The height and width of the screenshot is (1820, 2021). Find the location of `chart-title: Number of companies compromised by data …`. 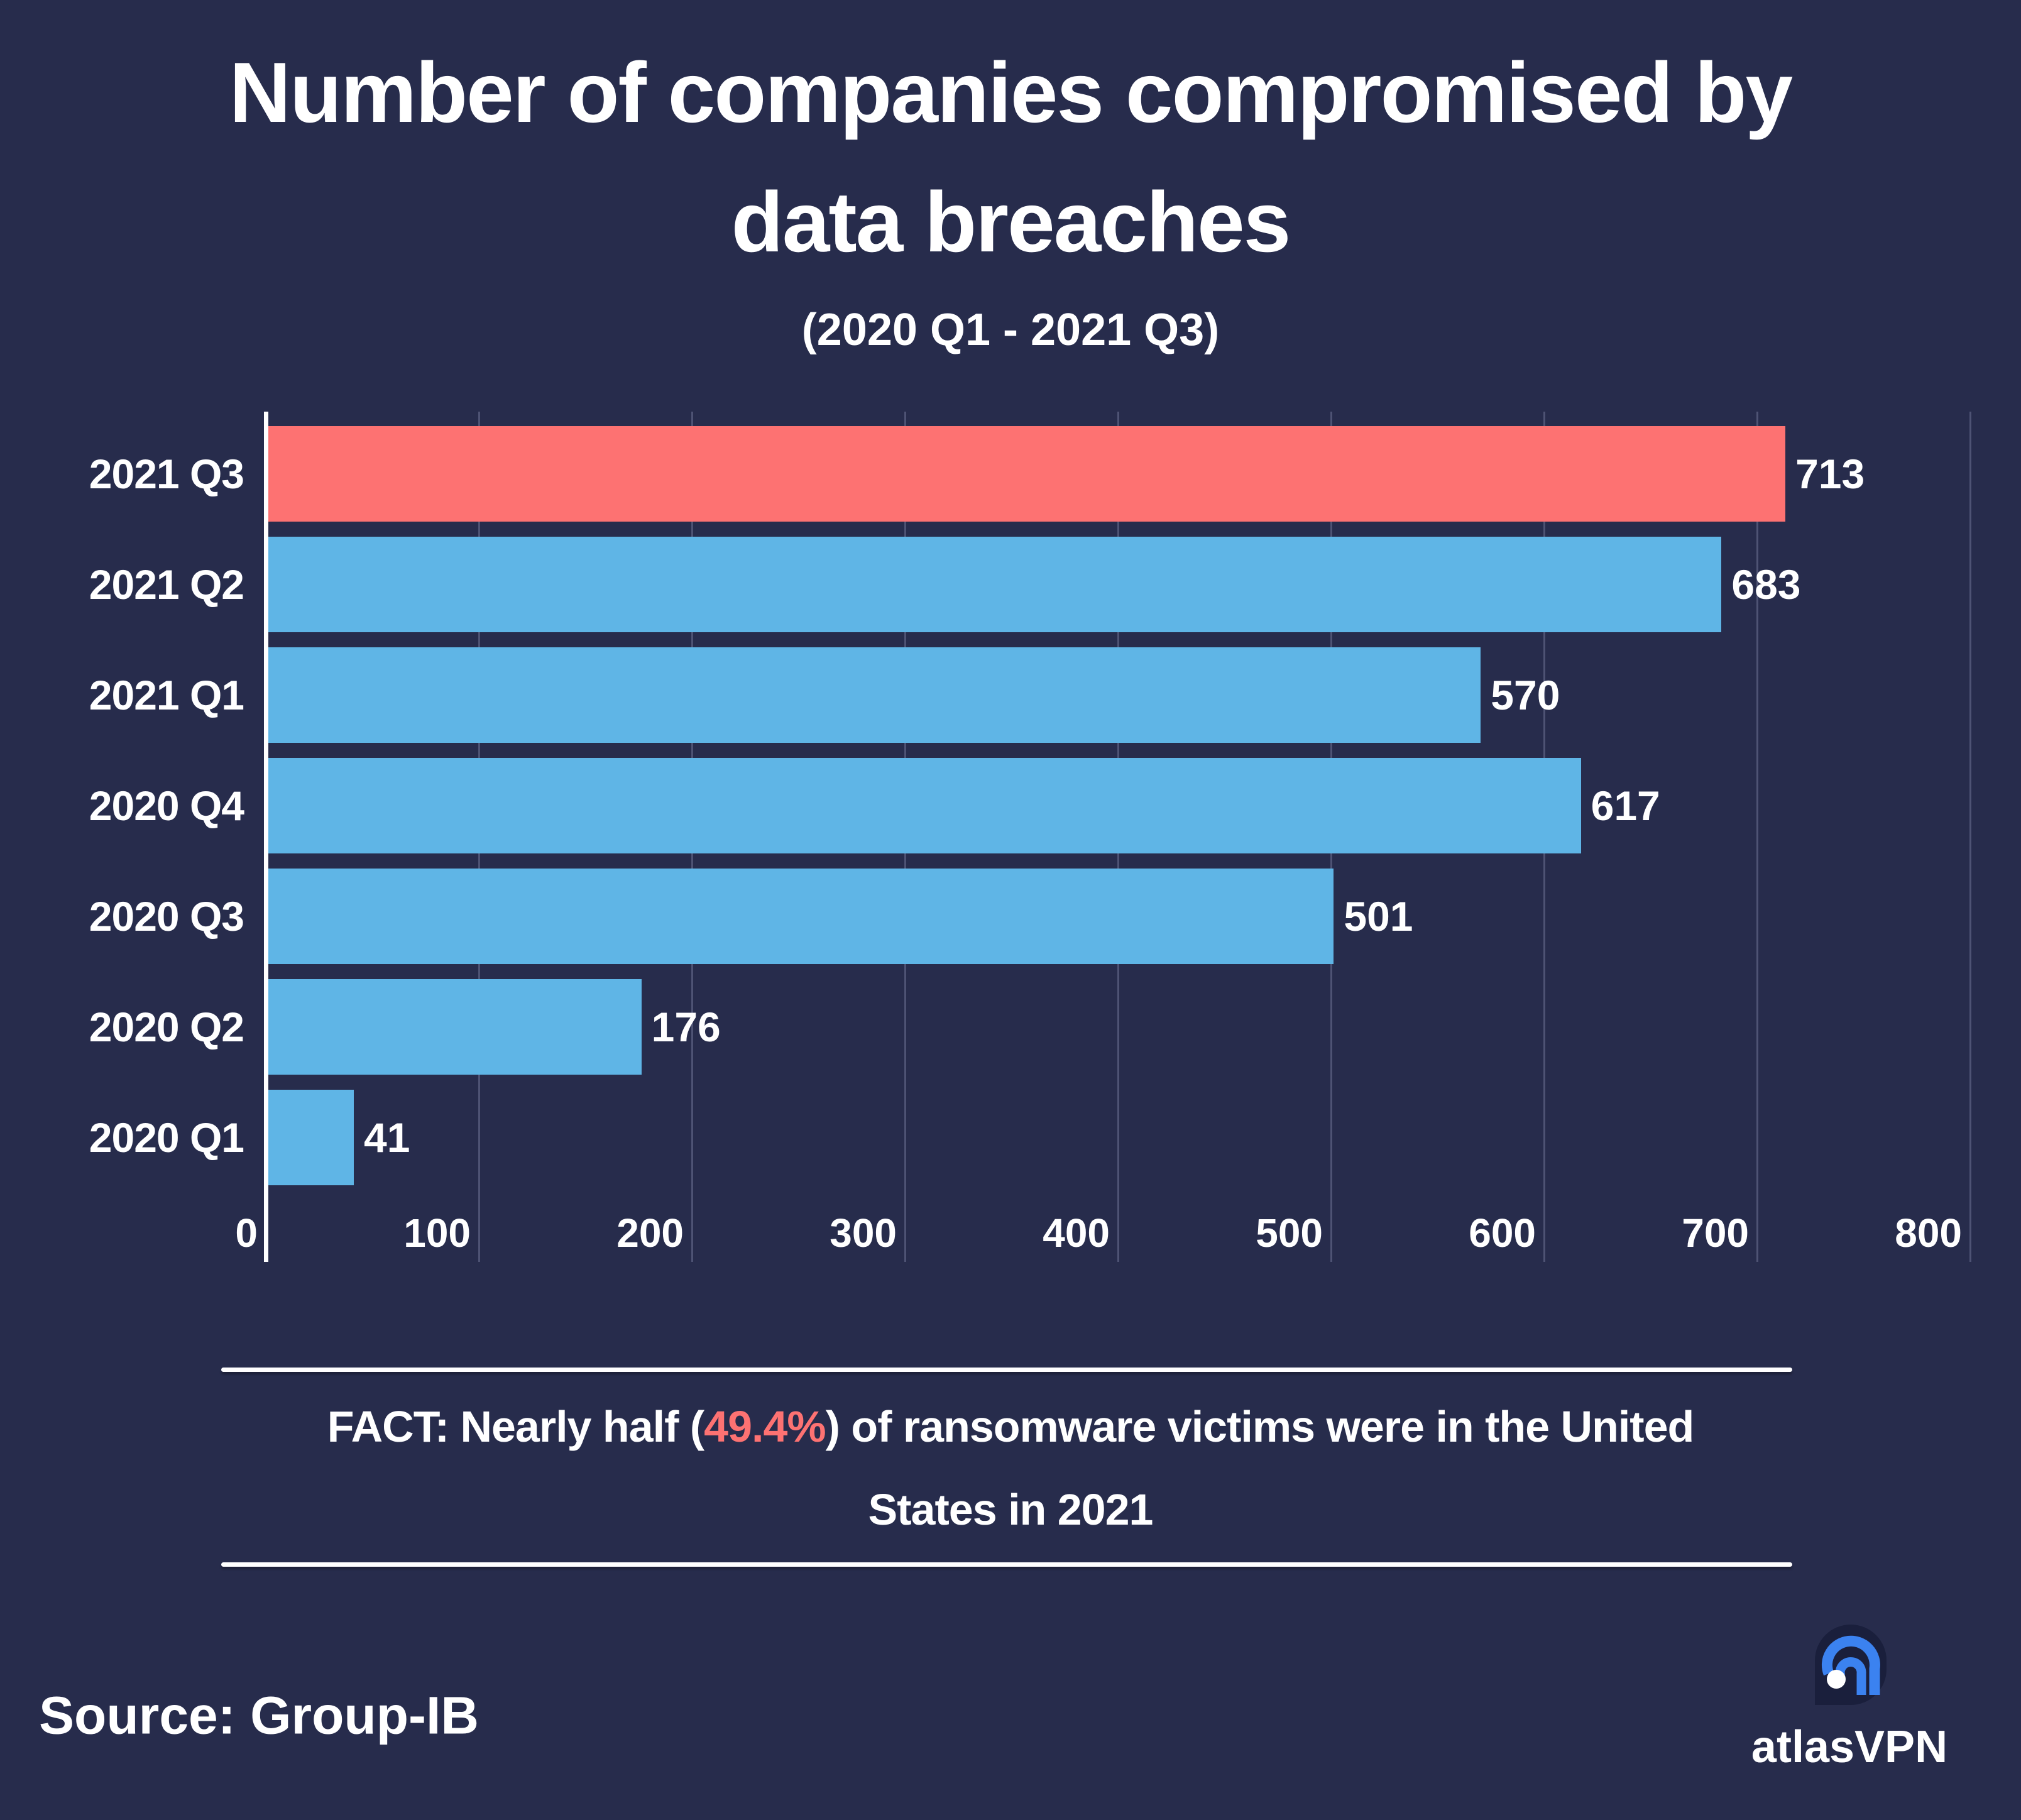

chart-title: Number of companies compromised by data … is located at coordinates (1010, 157).